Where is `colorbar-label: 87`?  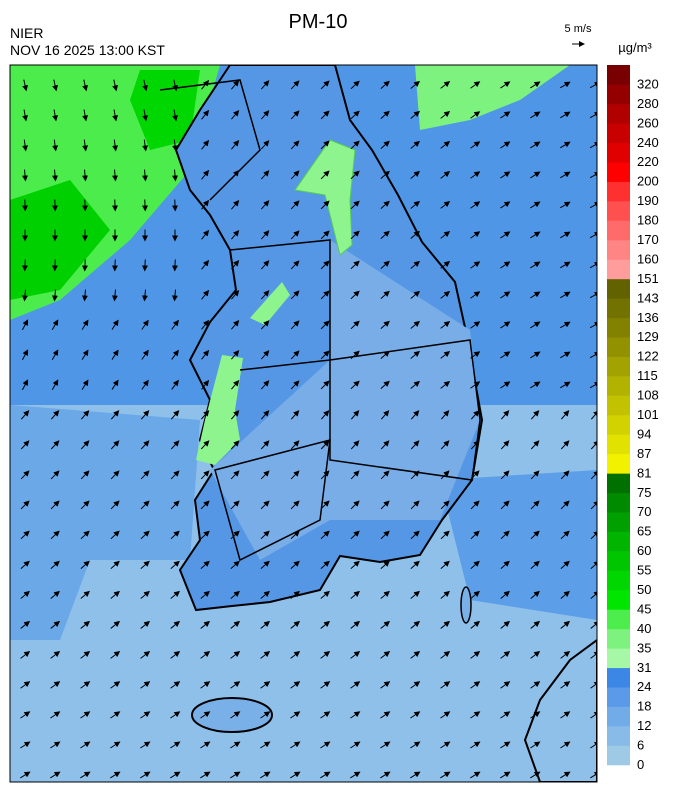 colorbar-label: 87 is located at coordinates (644, 453).